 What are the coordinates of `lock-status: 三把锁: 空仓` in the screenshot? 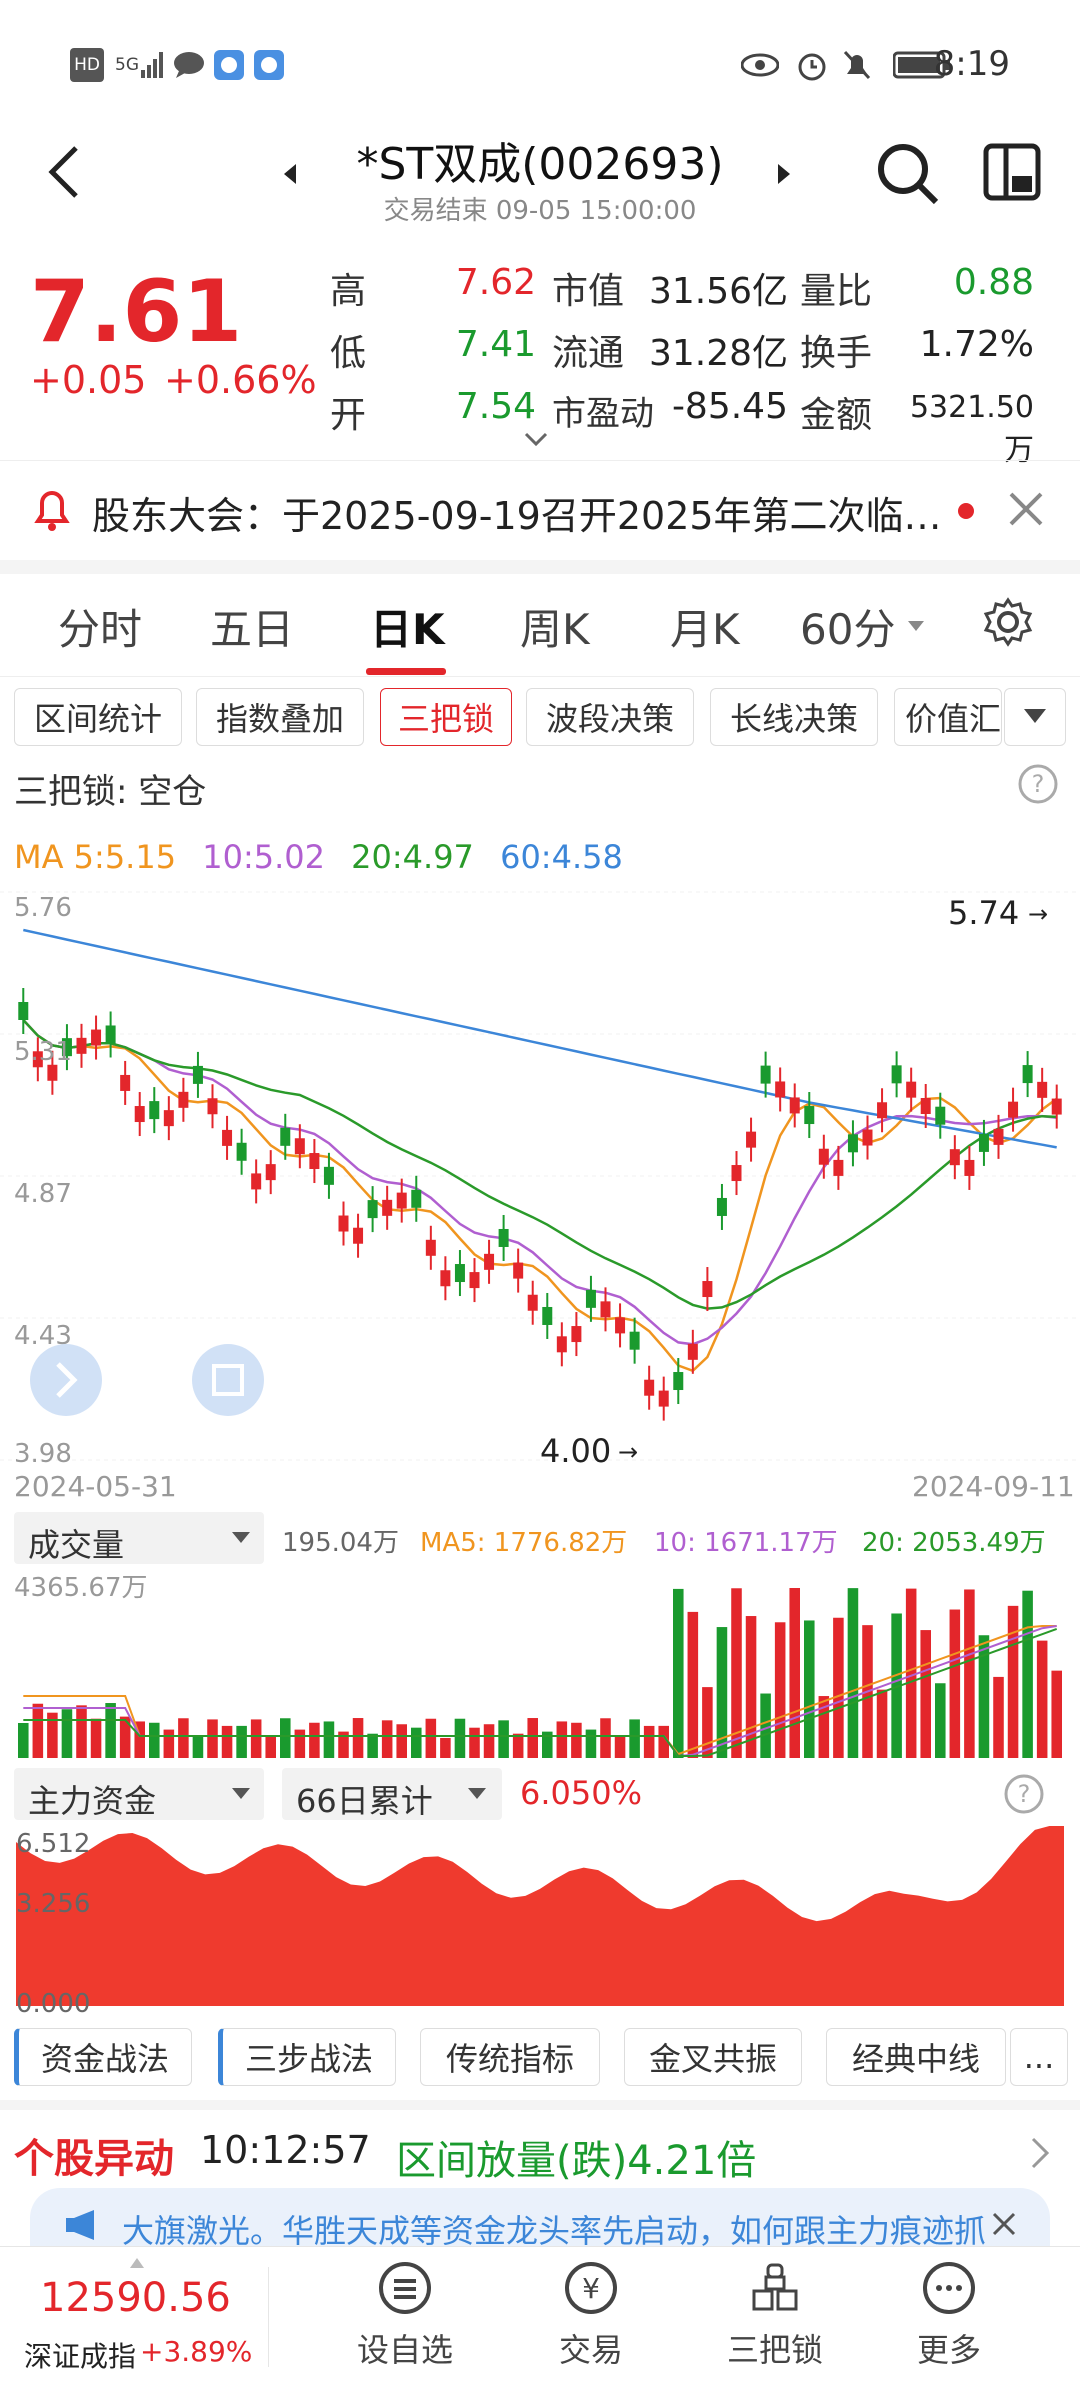 It's located at (110, 792).